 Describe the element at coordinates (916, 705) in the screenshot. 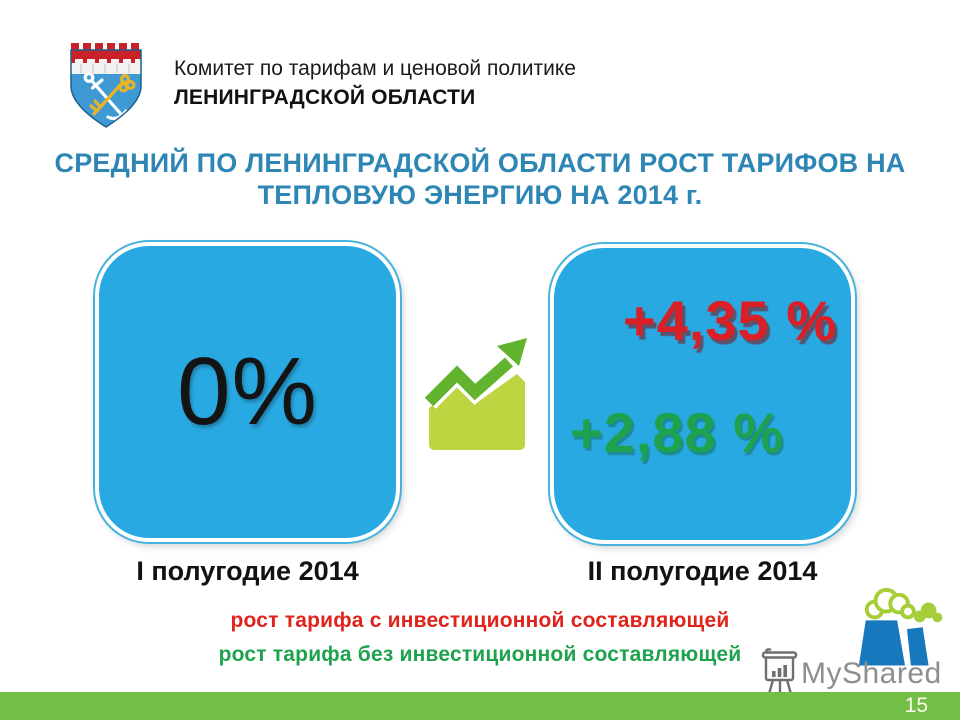

I see `page-number: 15` at that location.